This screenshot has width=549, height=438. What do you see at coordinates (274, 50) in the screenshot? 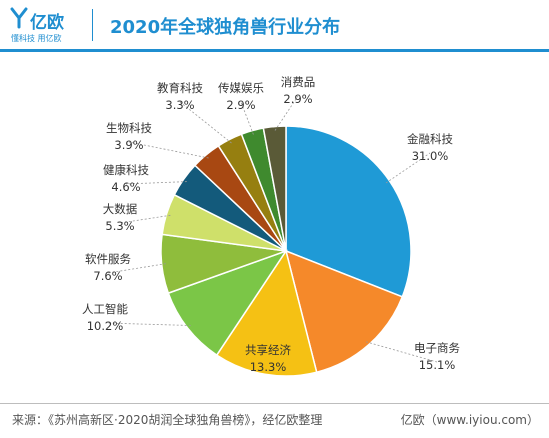
I see `title-underline` at bounding box center [274, 50].